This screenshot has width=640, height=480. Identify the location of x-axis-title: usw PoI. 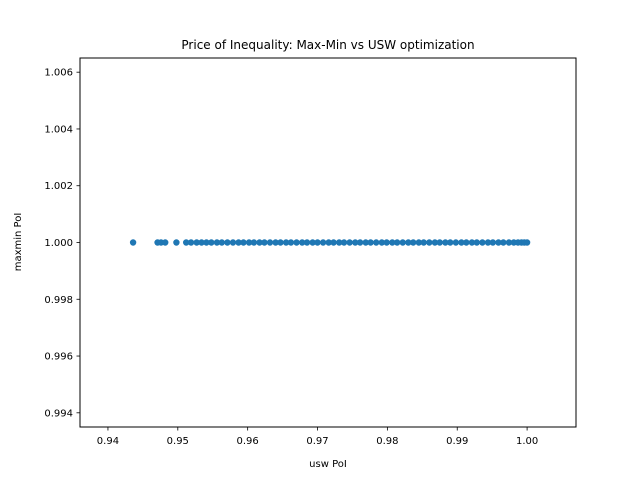
(328, 464).